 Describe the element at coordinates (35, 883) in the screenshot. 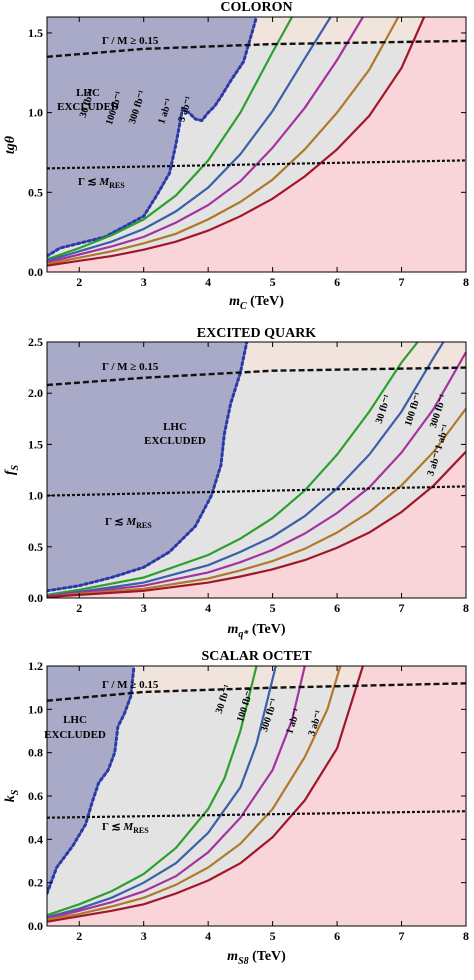

I see `y-tick-label: 0.2` at that location.